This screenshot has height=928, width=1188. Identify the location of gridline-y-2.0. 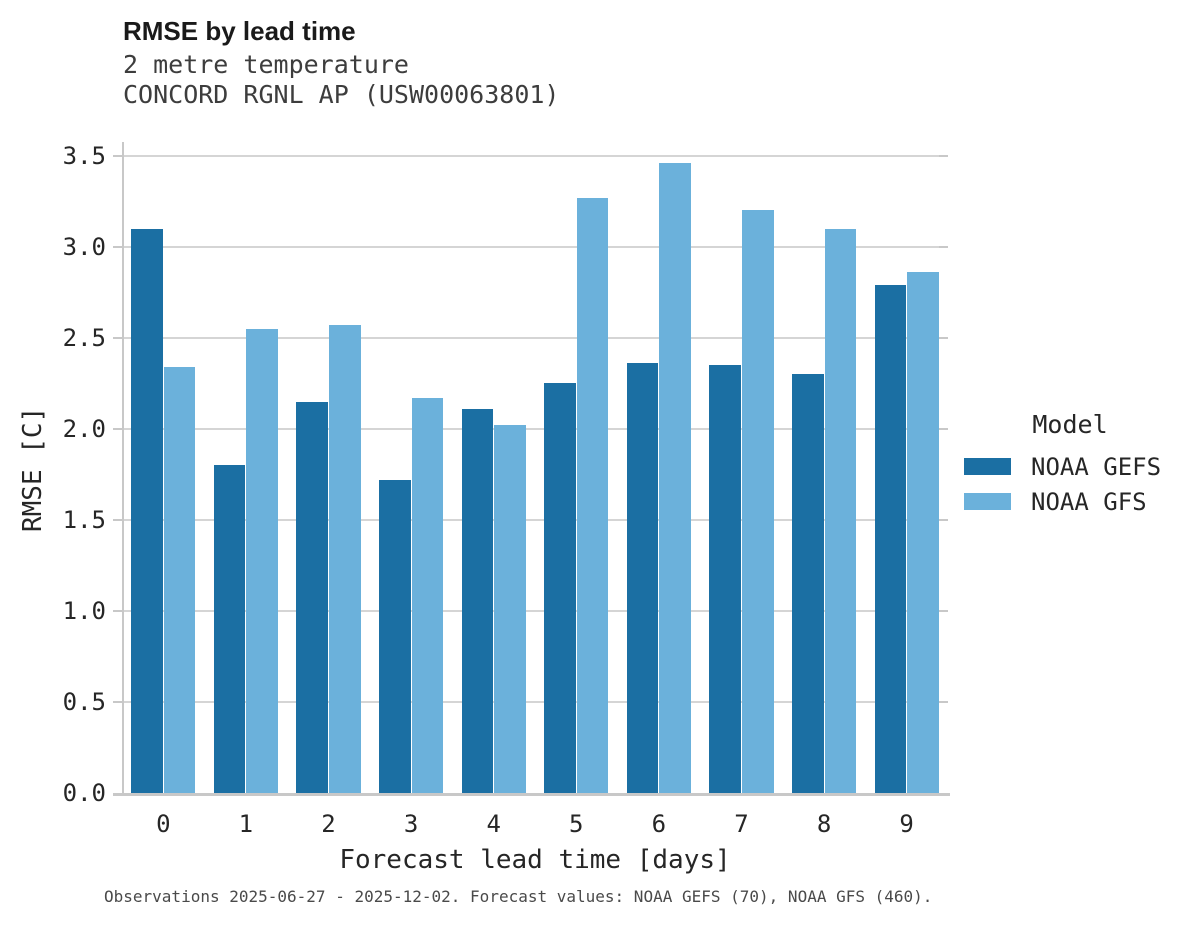
(535, 428).